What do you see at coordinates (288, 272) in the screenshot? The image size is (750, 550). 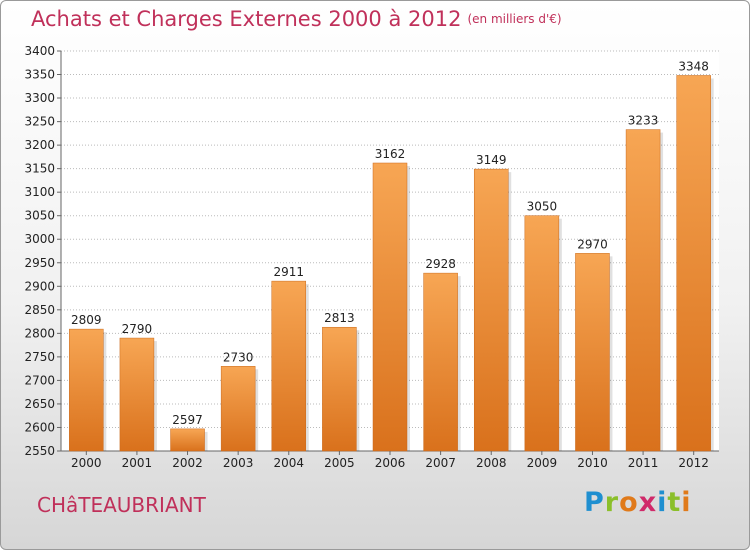 I see `bar-value-label: 2911` at bounding box center [288, 272].